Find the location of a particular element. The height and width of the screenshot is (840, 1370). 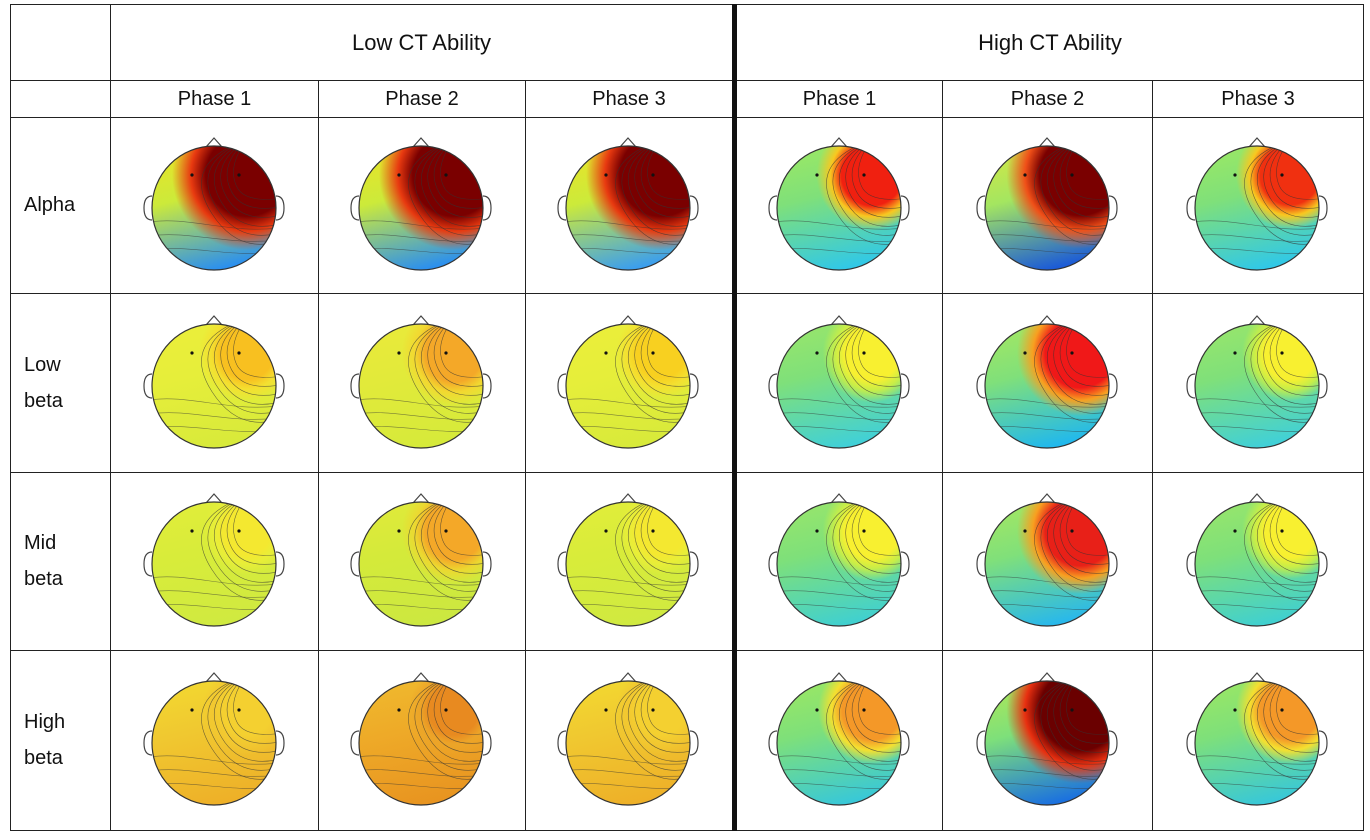

group-header-high-ct: High CT Ability is located at coordinates (1050, 42).